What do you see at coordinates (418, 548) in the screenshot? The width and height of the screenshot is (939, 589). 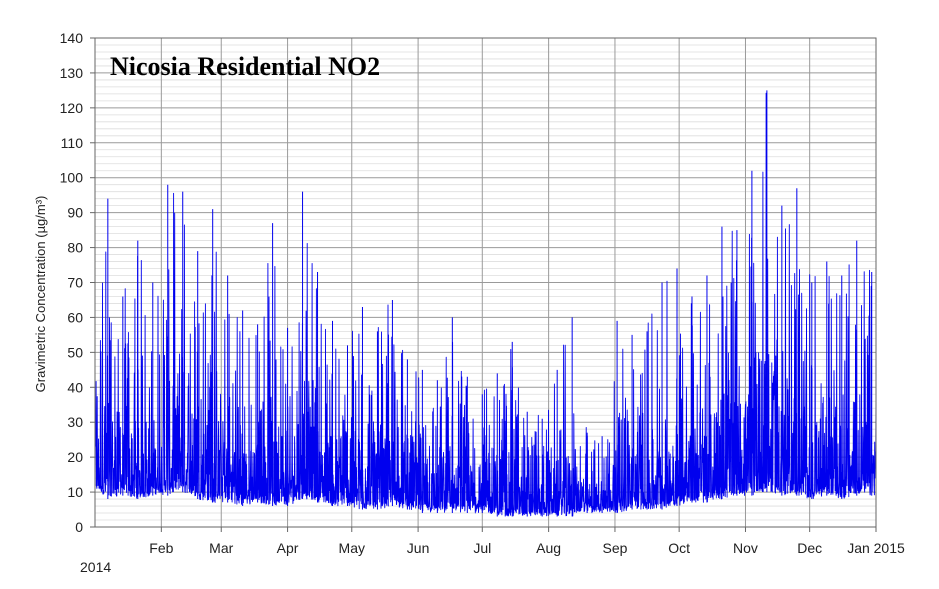 I see `x-tick-label: Jun` at bounding box center [418, 548].